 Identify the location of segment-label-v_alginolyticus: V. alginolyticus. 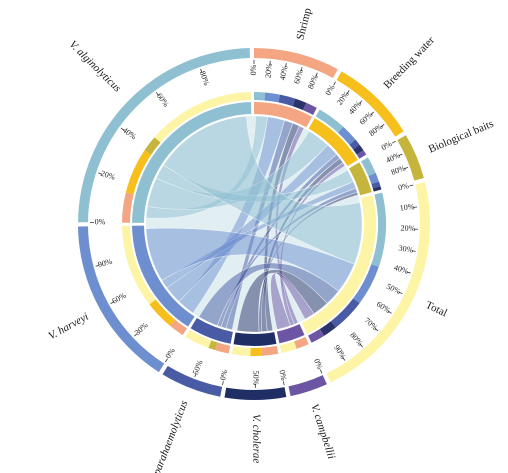
(95, 67).